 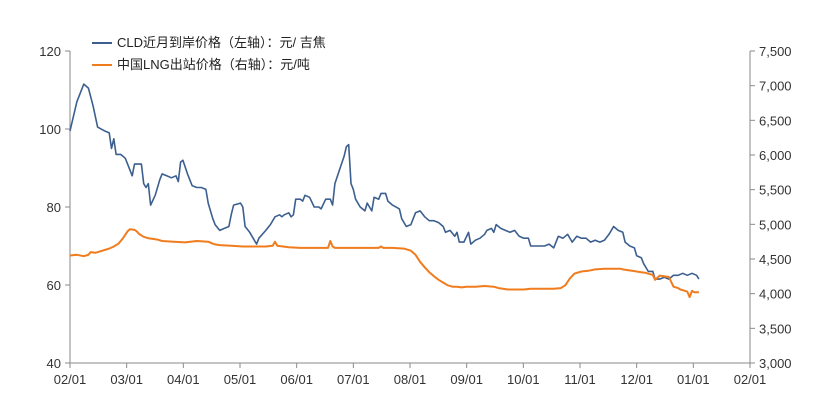 I want to click on left-tick-label: 60, so click(x=54, y=285).